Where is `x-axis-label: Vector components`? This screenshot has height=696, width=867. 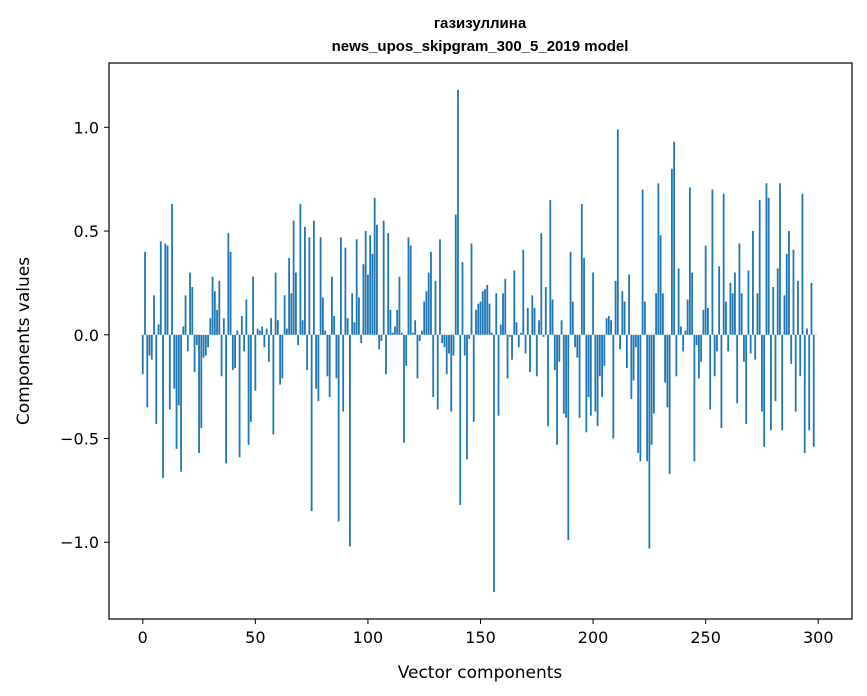 x-axis-label: Vector components is located at coordinates (480, 673).